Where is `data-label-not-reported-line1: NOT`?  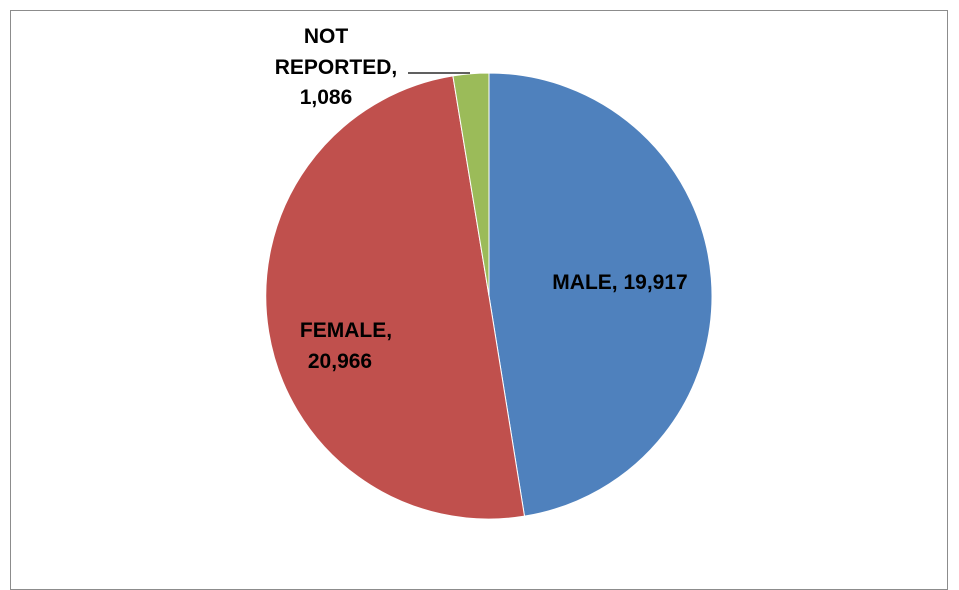
data-label-not-reported-line1: NOT is located at coordinates (326, 36).